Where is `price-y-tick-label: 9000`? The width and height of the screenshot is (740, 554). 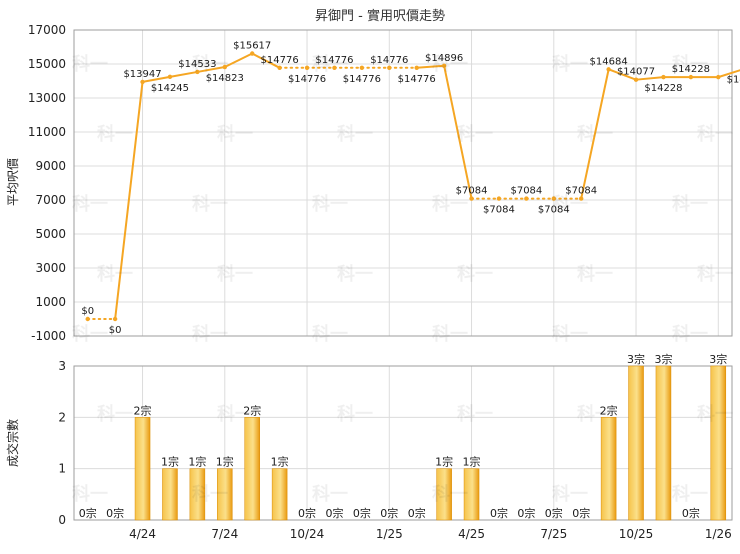
price-y-tick-label: 9000 is located at coordinates (50, 166).